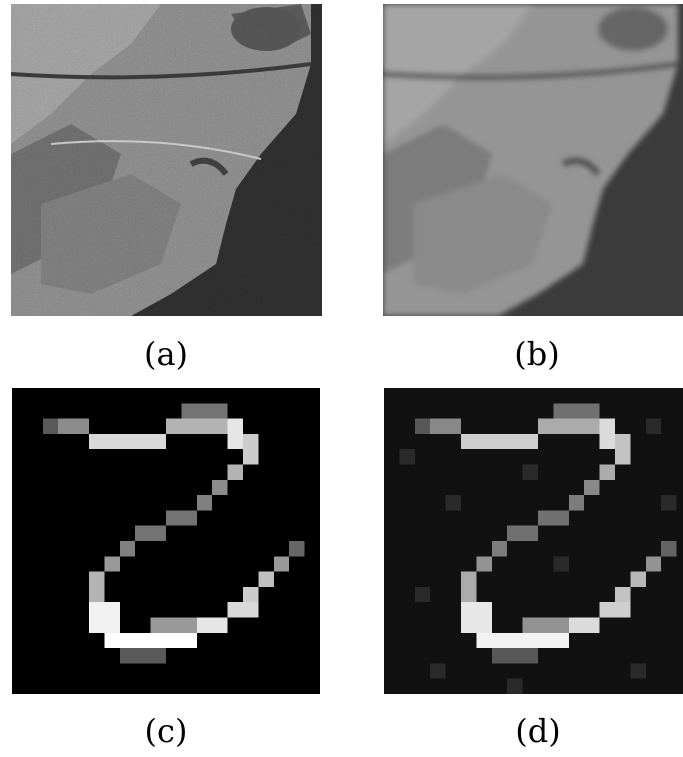 The width and height of the screenshot is (683, 757). What do you see at coordinates (166, 354) in the screenshot?
I see `caption-a: (a)` at bounding box center [166, 354].